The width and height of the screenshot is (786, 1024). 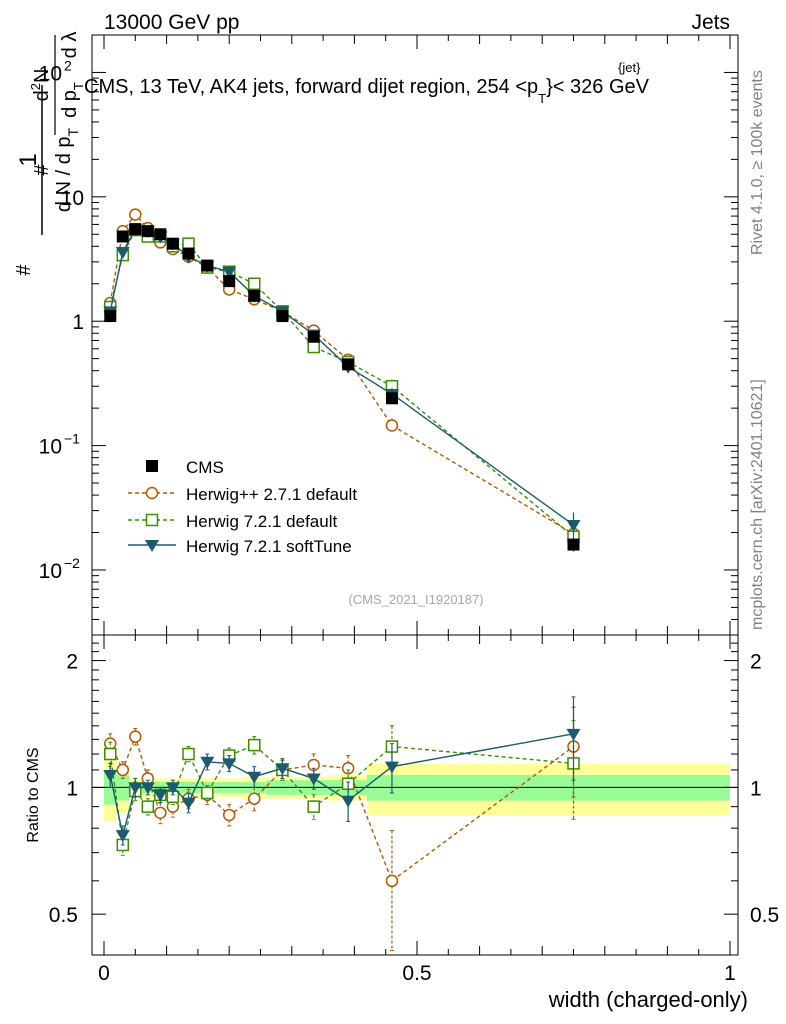 I want to click on legend-marker-herwig_soft, so click(x=152, y=546).